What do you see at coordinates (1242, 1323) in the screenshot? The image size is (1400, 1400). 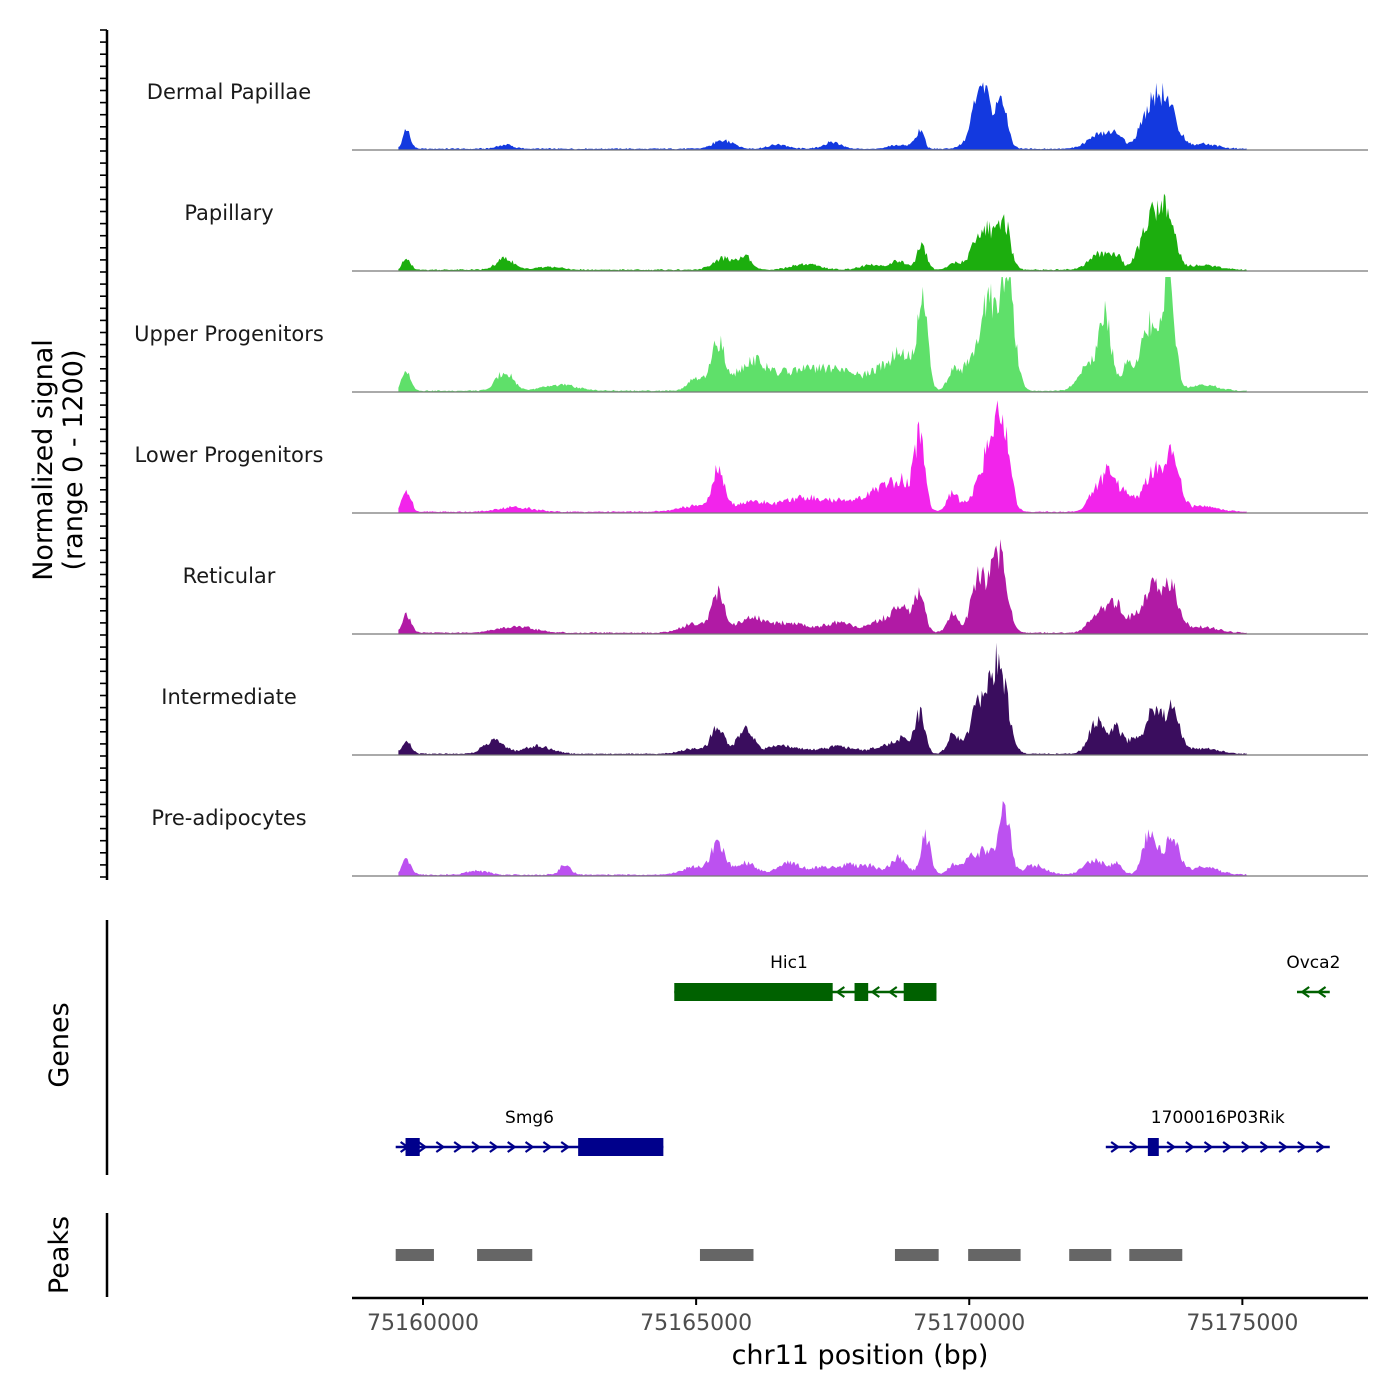 I see `x-tick-label: 75175000` at bounding box center [1242, 1323].